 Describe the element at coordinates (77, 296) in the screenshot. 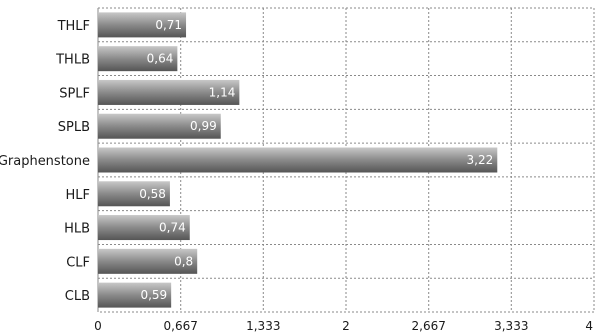

I see `category-label: CLB` at that location.